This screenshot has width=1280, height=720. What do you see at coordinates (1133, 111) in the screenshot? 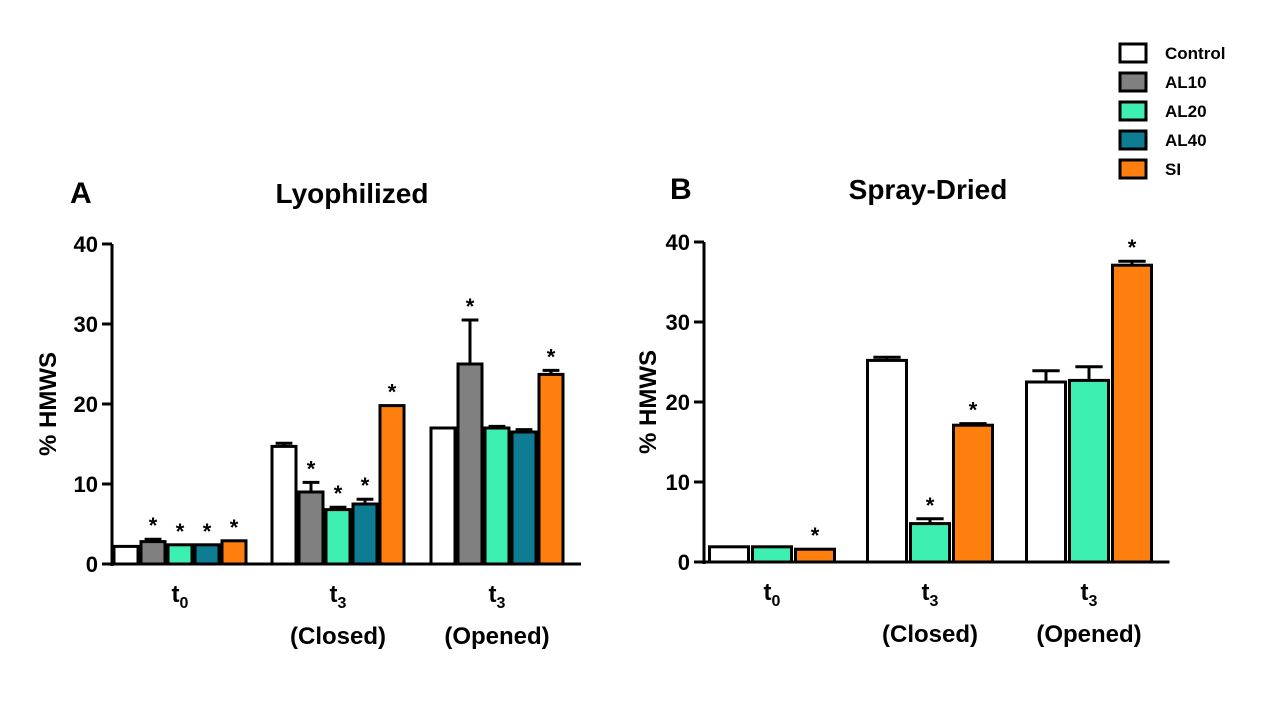
I see `legend-swatch-al20` at bounding box center [1133, 111].